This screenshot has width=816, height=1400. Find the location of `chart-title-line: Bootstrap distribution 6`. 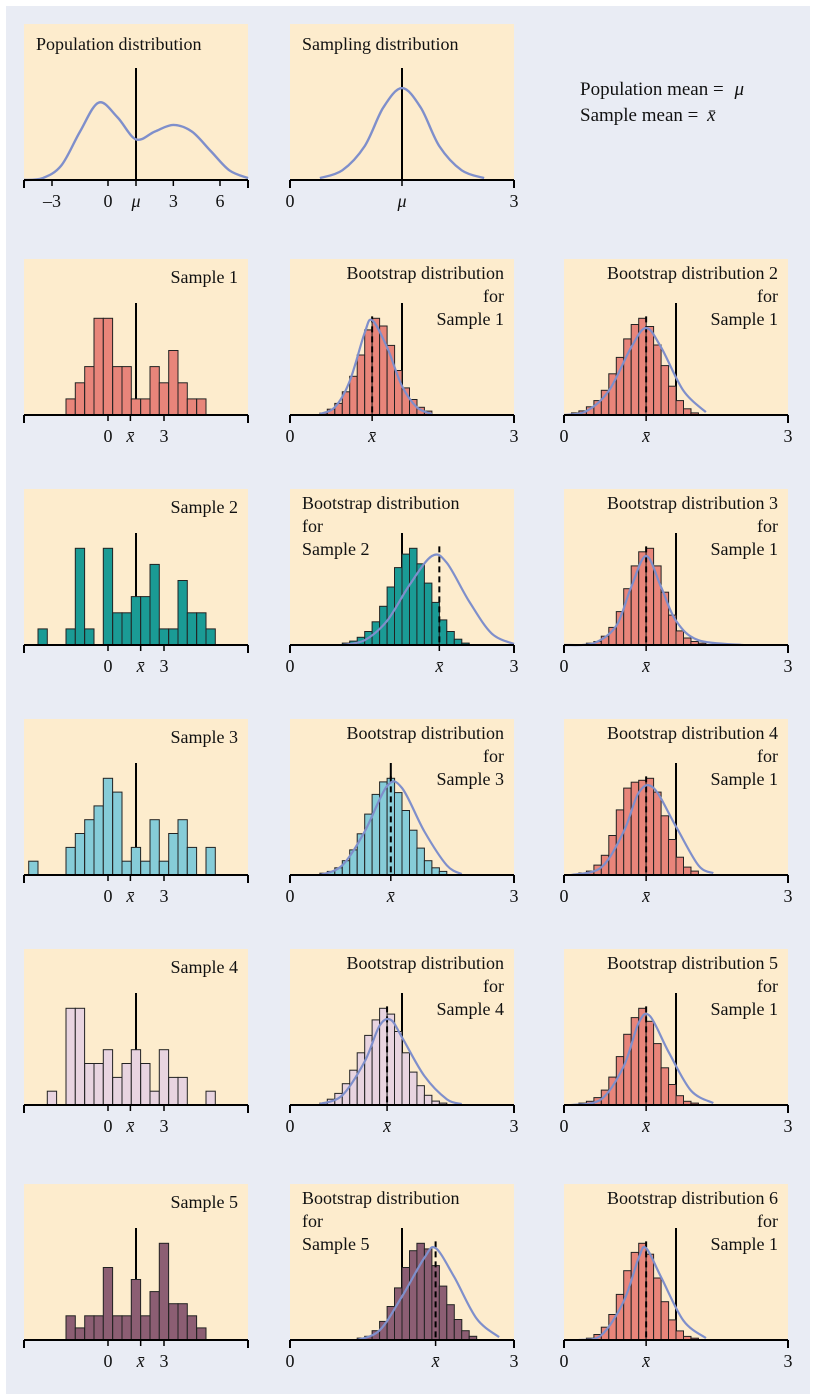

chart-title-line: Bootstrap distribution 6 is located at coordinates (692, 1198).